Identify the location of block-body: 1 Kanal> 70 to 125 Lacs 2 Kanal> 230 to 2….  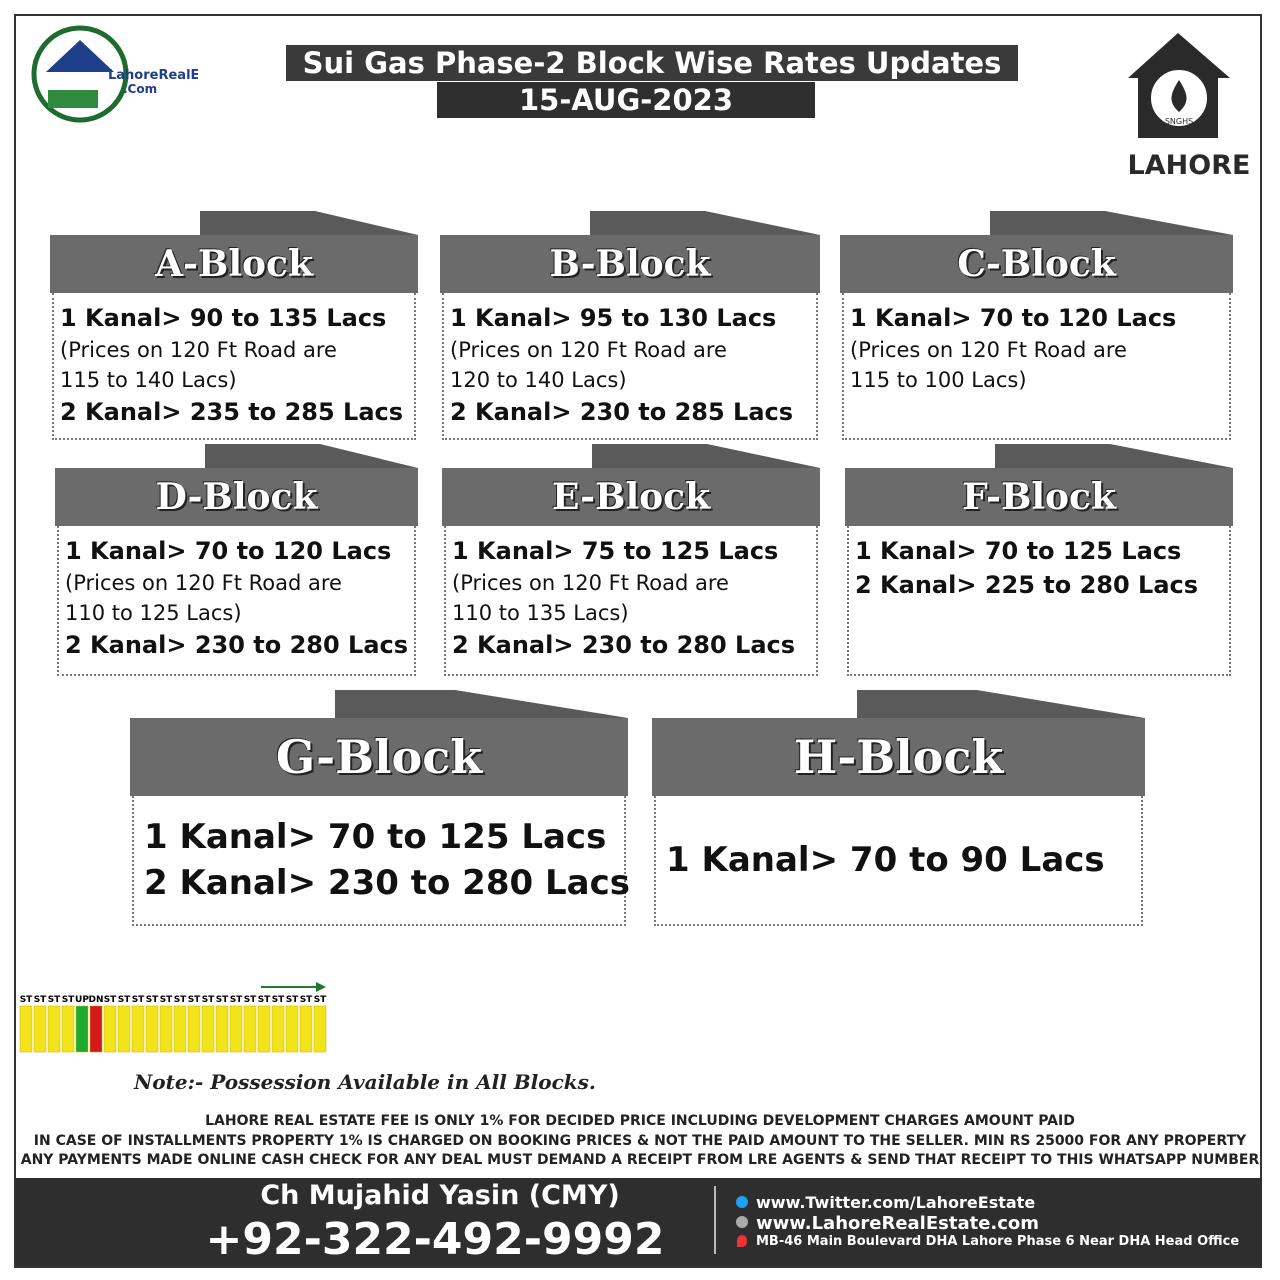
(381, 861).